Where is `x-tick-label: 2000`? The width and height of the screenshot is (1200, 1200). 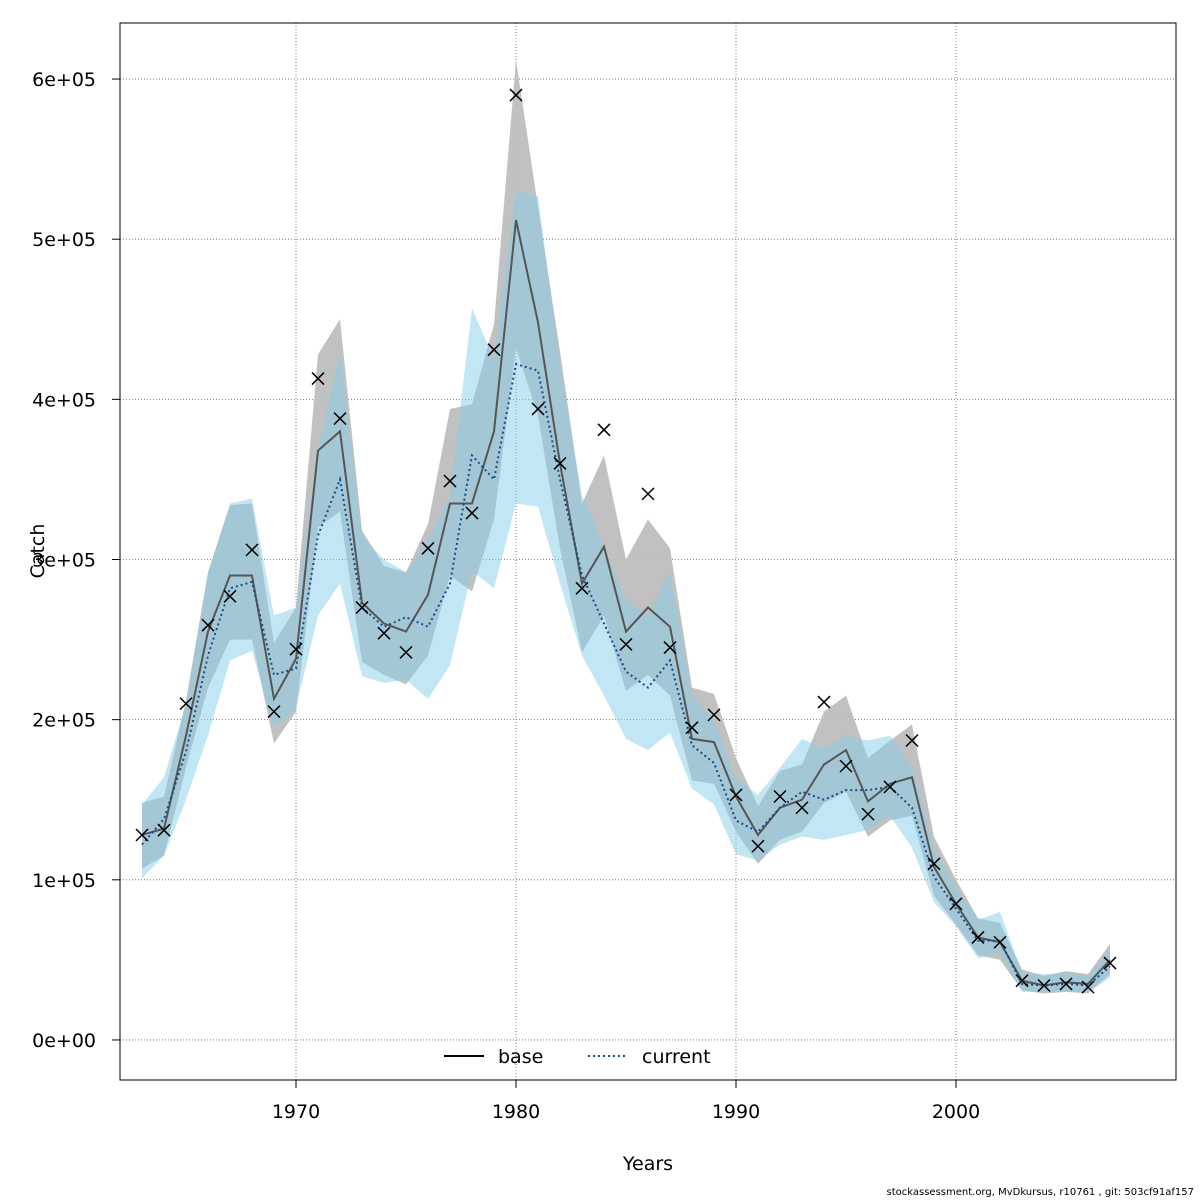 x-tick-label: 2000 is located at coordinates (956, 1112).